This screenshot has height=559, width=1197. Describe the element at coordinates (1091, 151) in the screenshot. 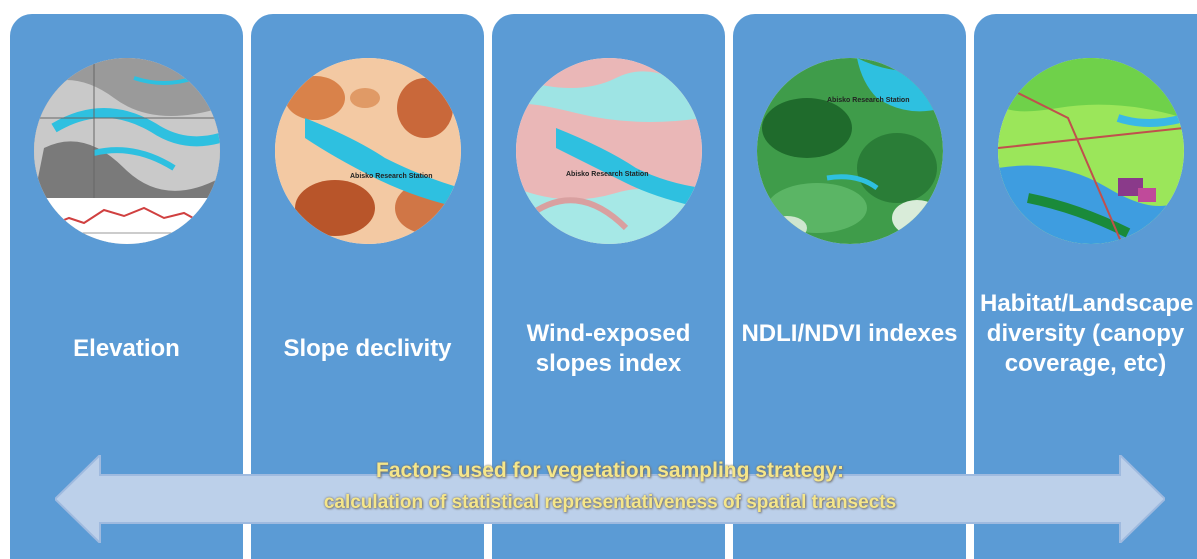

I see `habitat-map-image` at that location.